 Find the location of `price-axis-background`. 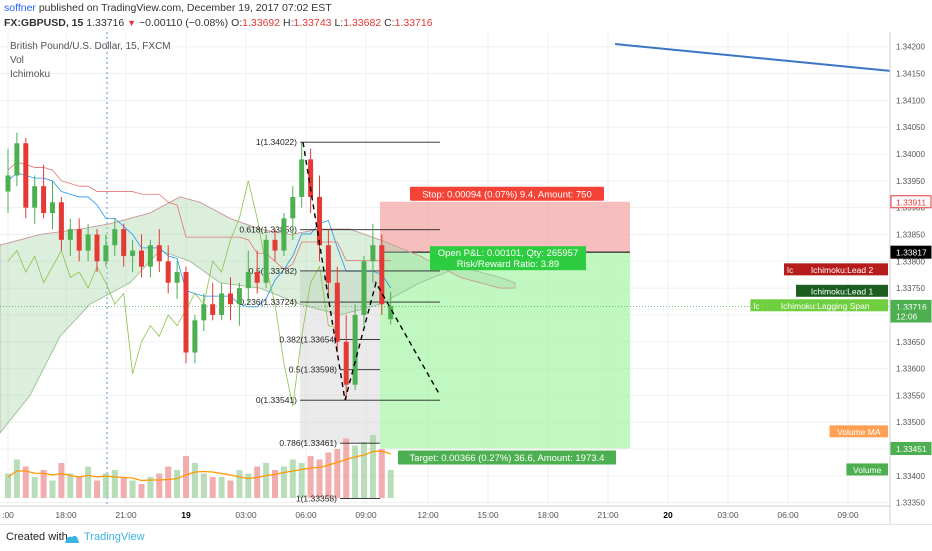

price-axis-background is located at coordinates (911, 278).